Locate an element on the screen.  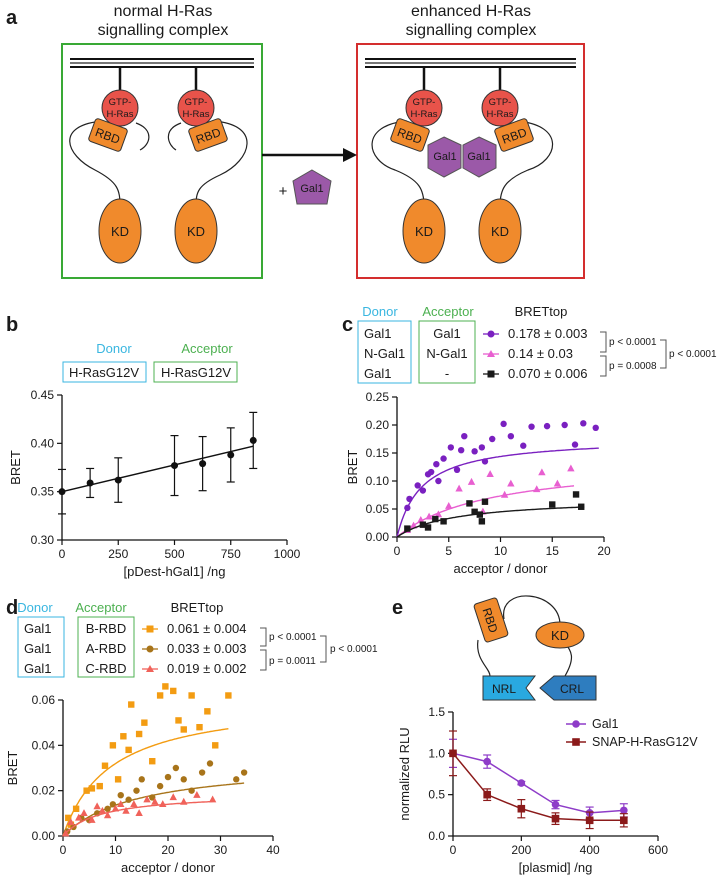
y-tick-label: 0.05 is located at coordinates (378, 509).